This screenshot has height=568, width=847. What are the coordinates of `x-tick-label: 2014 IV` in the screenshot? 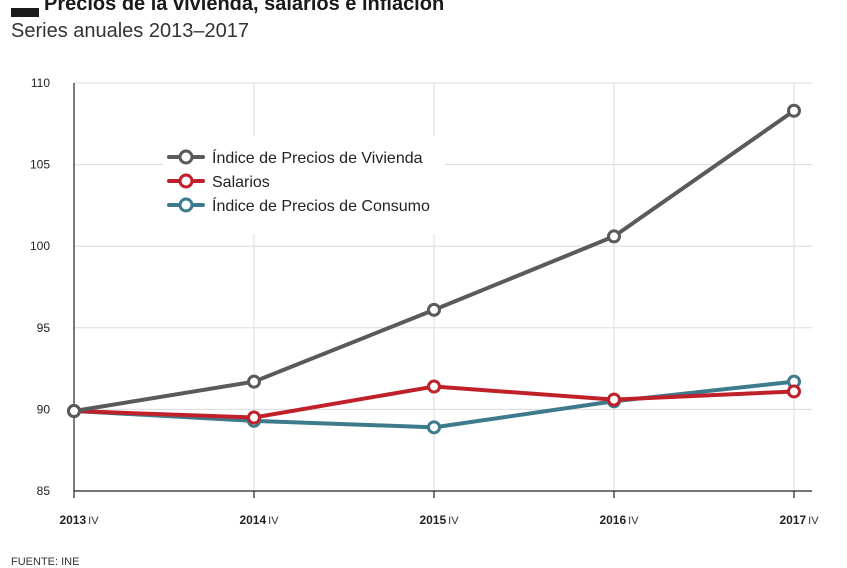 It's located at (259, 520).